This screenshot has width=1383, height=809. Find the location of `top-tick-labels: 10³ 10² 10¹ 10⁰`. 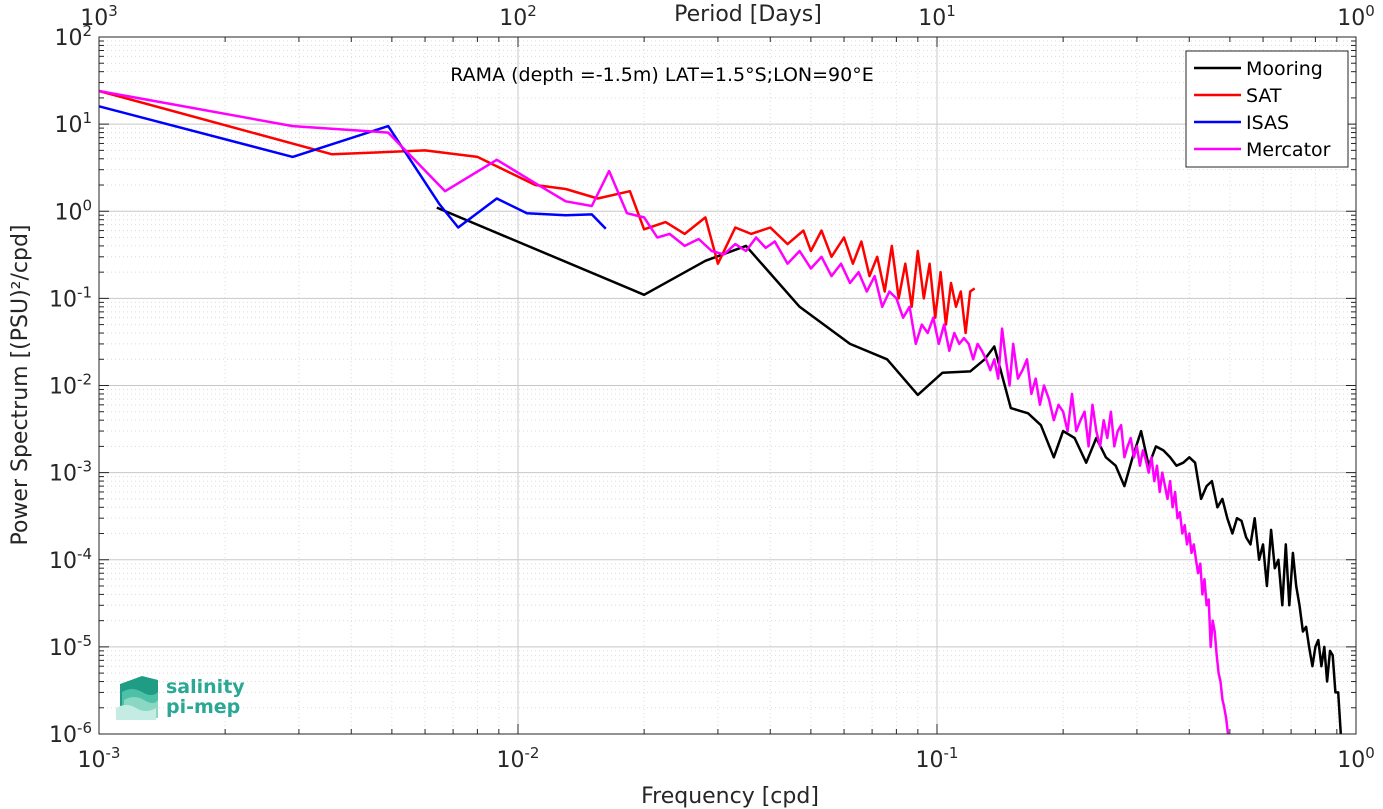

top-tick-labels: 10³ 10² 10¹ 10⁰ is located at coordinates (727, 16).